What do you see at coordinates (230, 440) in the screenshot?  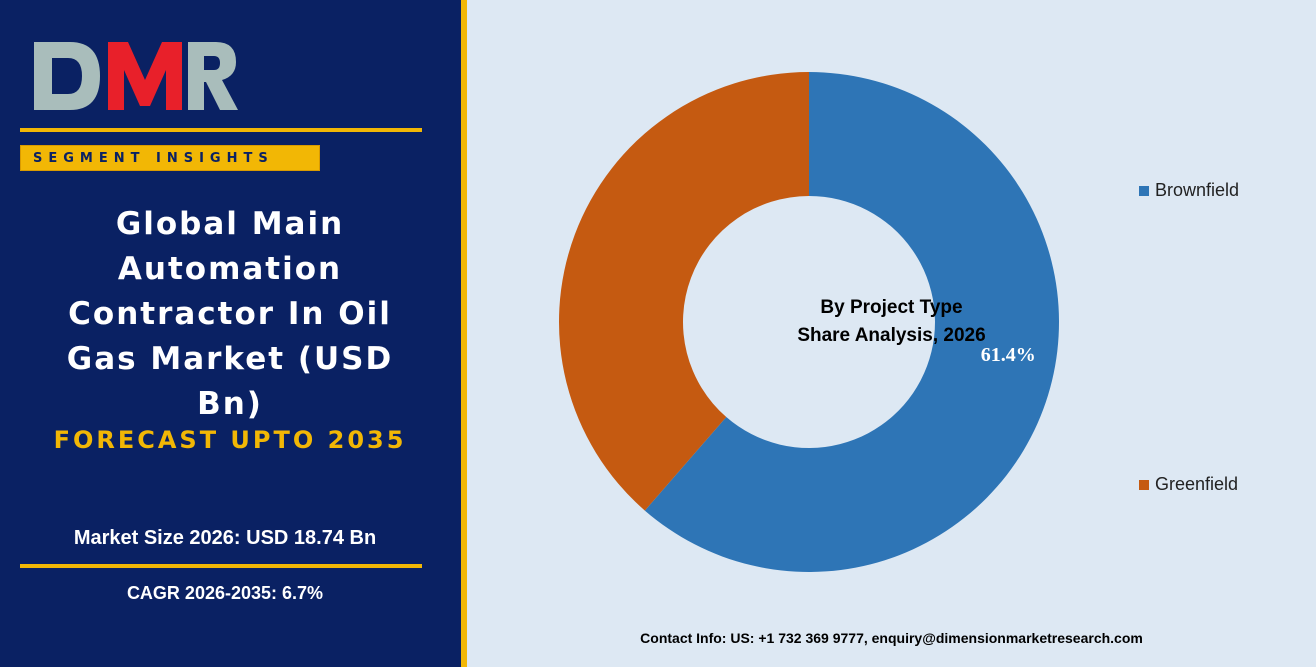 I see `forecast-label: FORECAST UPTO 2035` at bounding box center [230, 440].